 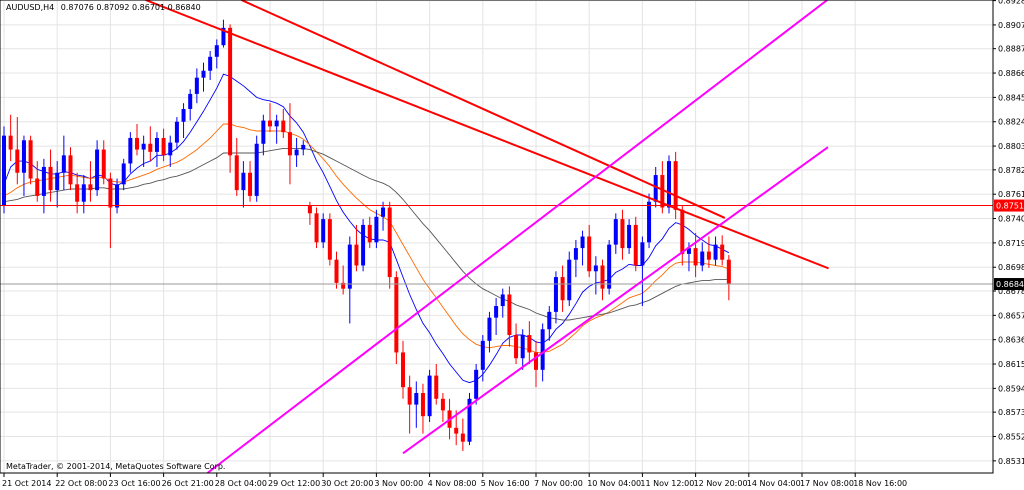 I want to click on x-tick-label: 23 Oct 16:00, so click(x=134, y=483).